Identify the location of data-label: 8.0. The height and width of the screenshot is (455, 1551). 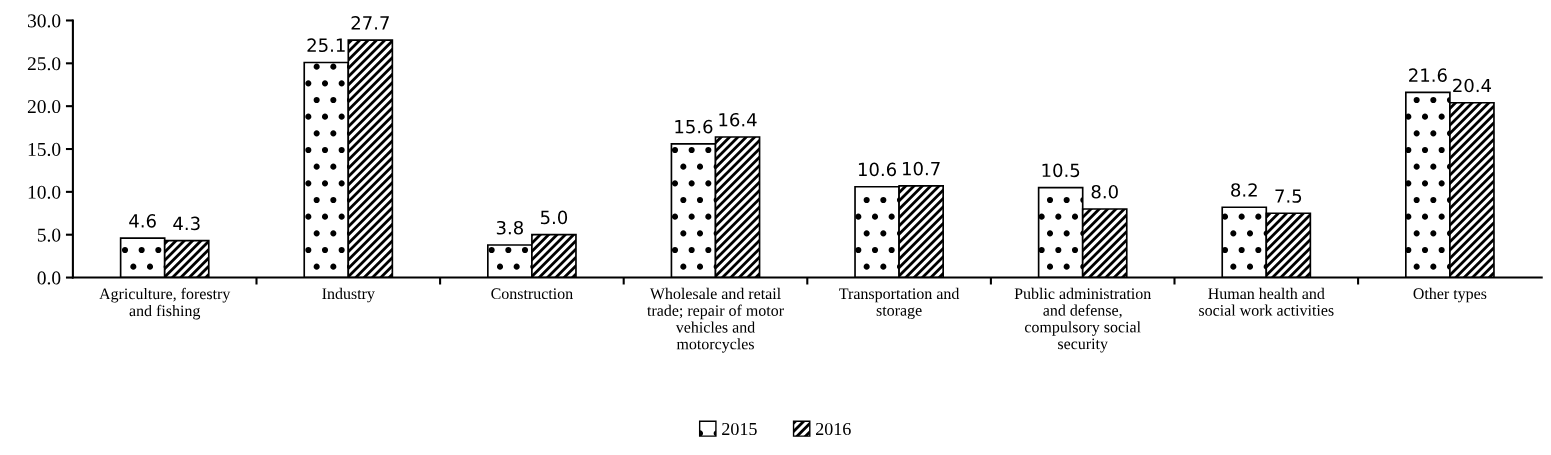
(1104, 191).